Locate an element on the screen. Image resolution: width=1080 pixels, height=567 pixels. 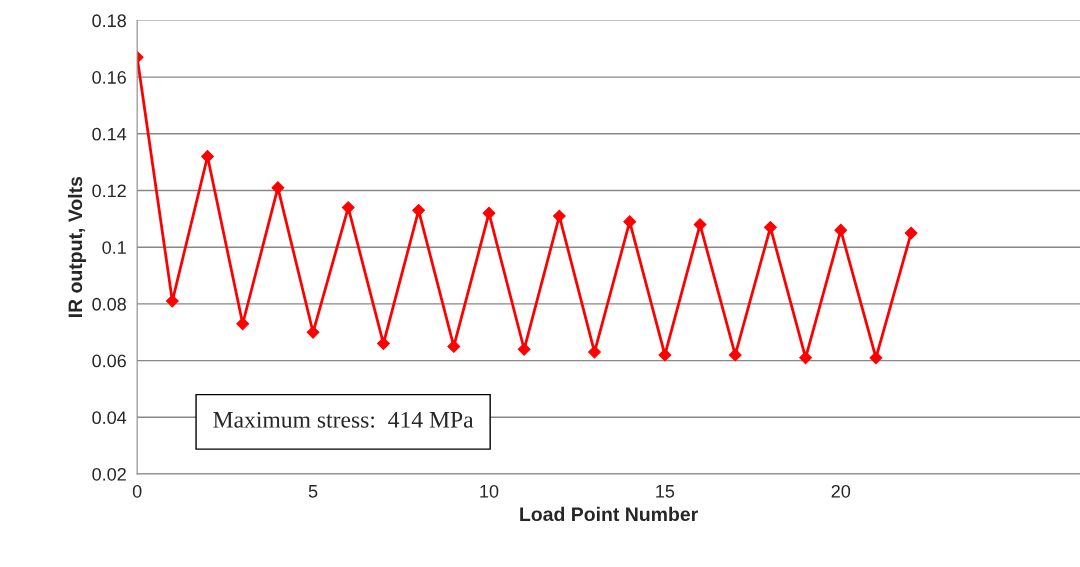
x-tick-label: 20 is located at coordinates (841, 491).